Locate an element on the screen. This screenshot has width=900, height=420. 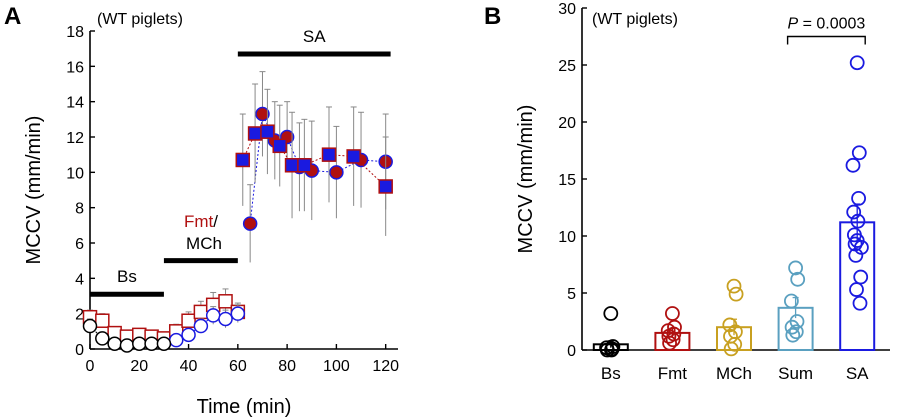
category-label-sa: SA is located at coordinates (857, 373).